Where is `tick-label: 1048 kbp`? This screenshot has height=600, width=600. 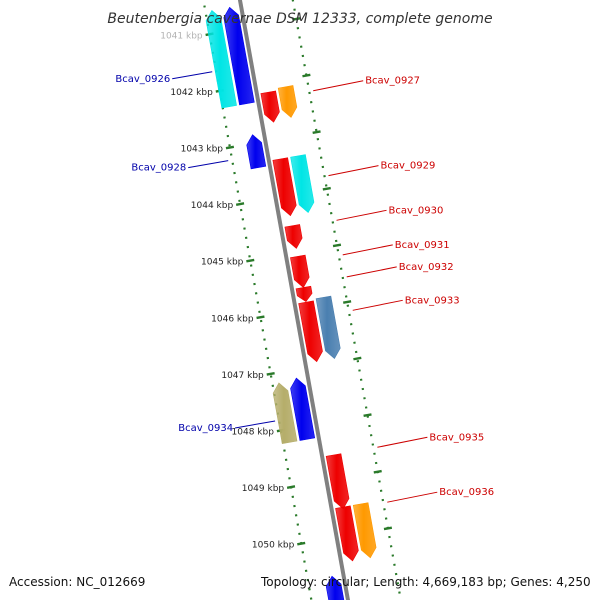
tick-label: 1048 kbp is located at coordinates (253, 433).